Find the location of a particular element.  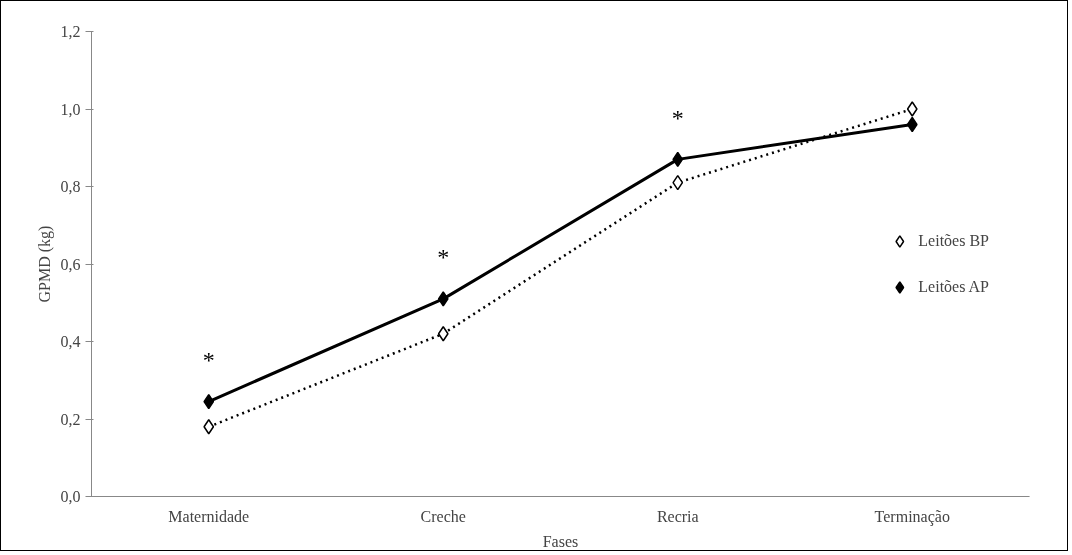

legend-label: Leitões BP is located at coordinates (953, 240).